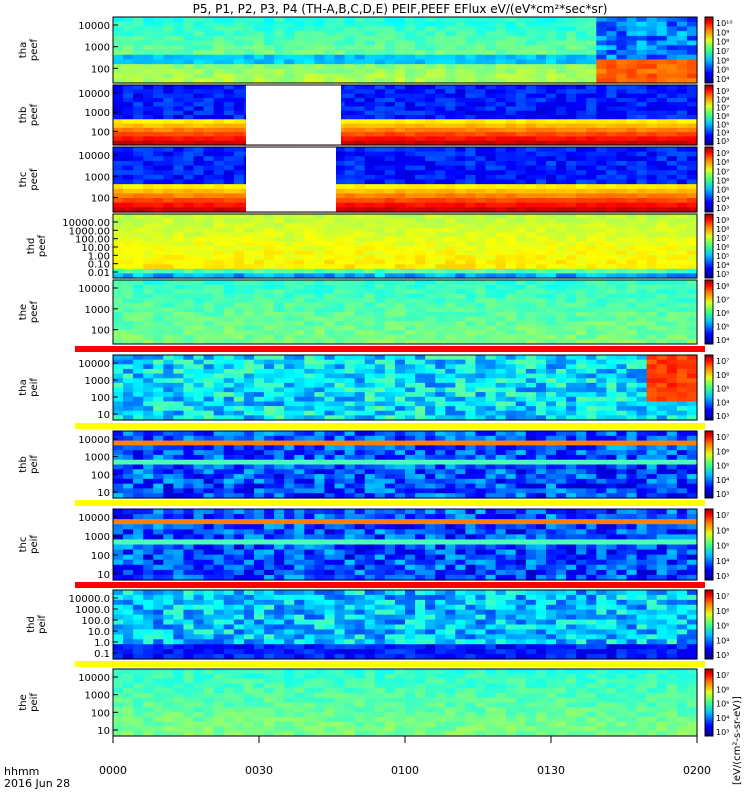 This screenshot has height=800, width=750. Describe the element at coordinates (722, 116) in the screenshot. I see `colorbar-tick-label: 10⁶` at that location.